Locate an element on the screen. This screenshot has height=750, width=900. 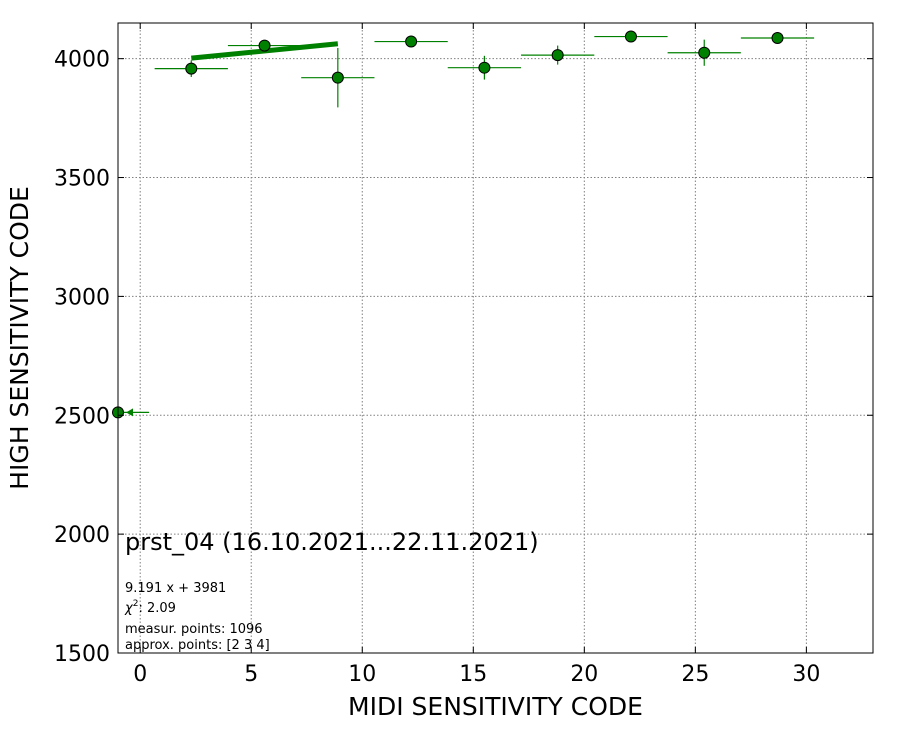
x-tick-label: 25 is located at coordinates (695, 674).